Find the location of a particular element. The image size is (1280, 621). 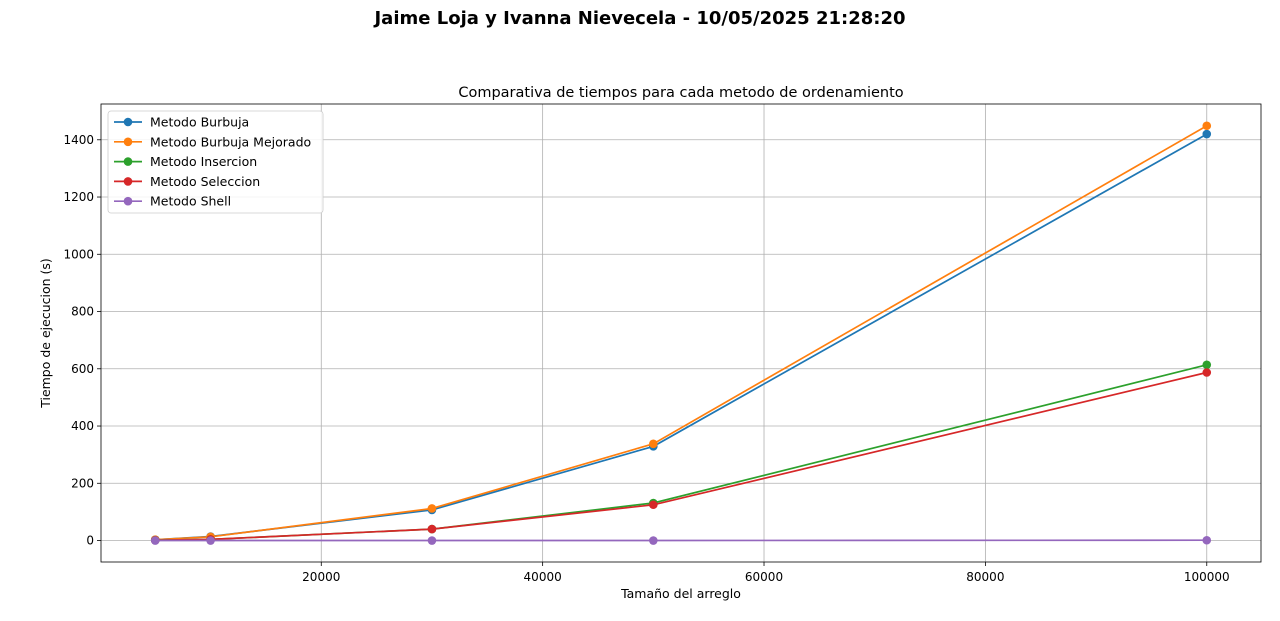

legend-entry: Metodo Burbuja Mejorado is located at coordinates (212, 141).